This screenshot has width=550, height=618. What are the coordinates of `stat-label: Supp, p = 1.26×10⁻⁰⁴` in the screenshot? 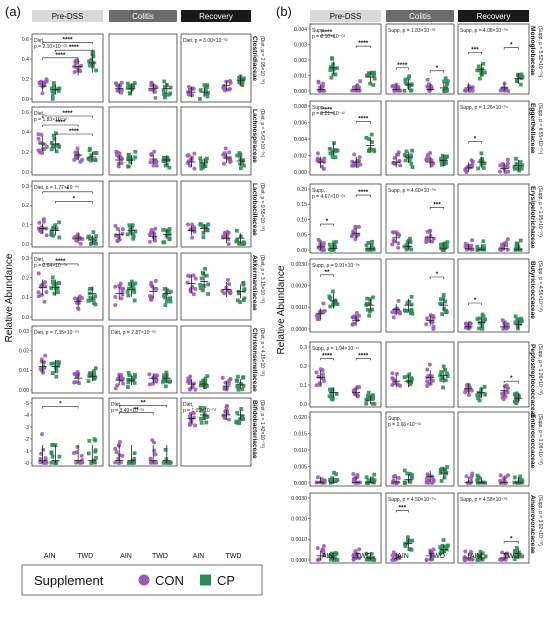 It's located at (484, 108).